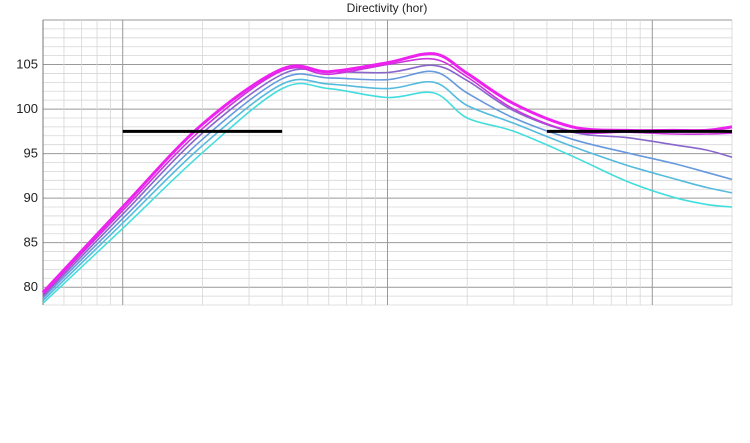  What do you see at coordinates (31, 153) in the screenshot?
I see `y-tick-label: 95` at bounding box center [31, 153].